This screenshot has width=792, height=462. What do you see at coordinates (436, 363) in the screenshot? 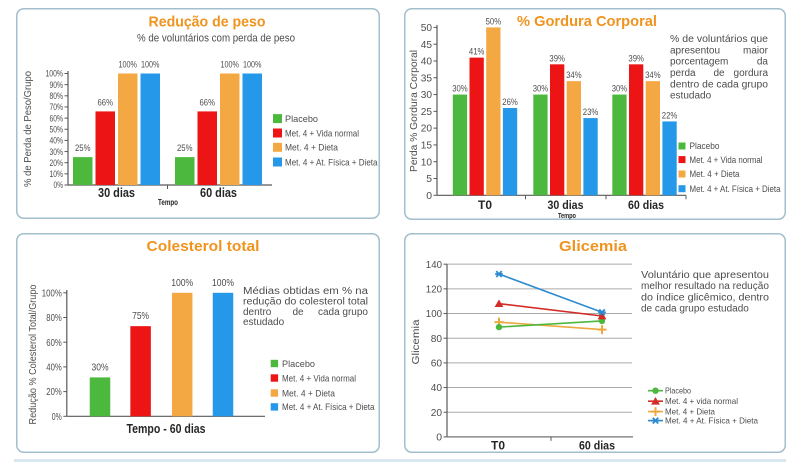
I see `svg-text: 60` at bounding box center [436, 363].